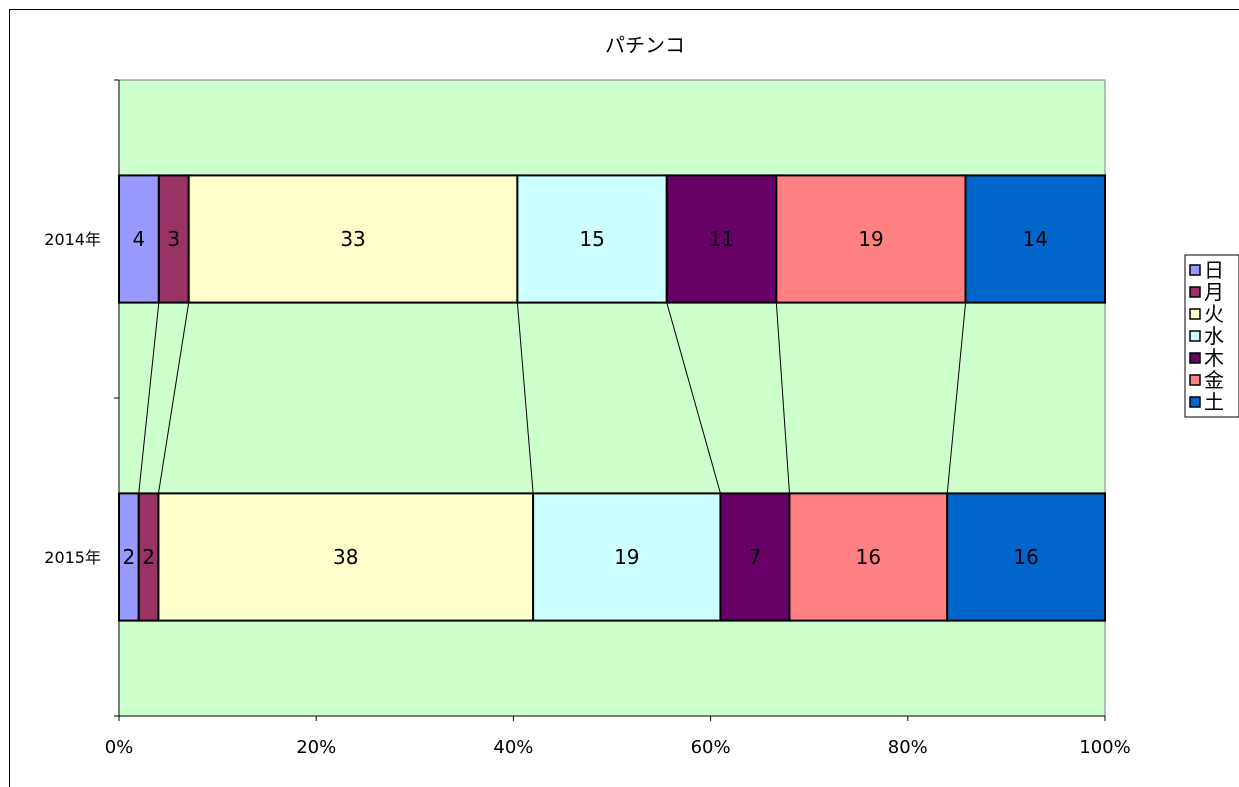  Describe the element at coordinates (645, 45) in the screenshot. I see `chart-title: パチンコ` at that location.